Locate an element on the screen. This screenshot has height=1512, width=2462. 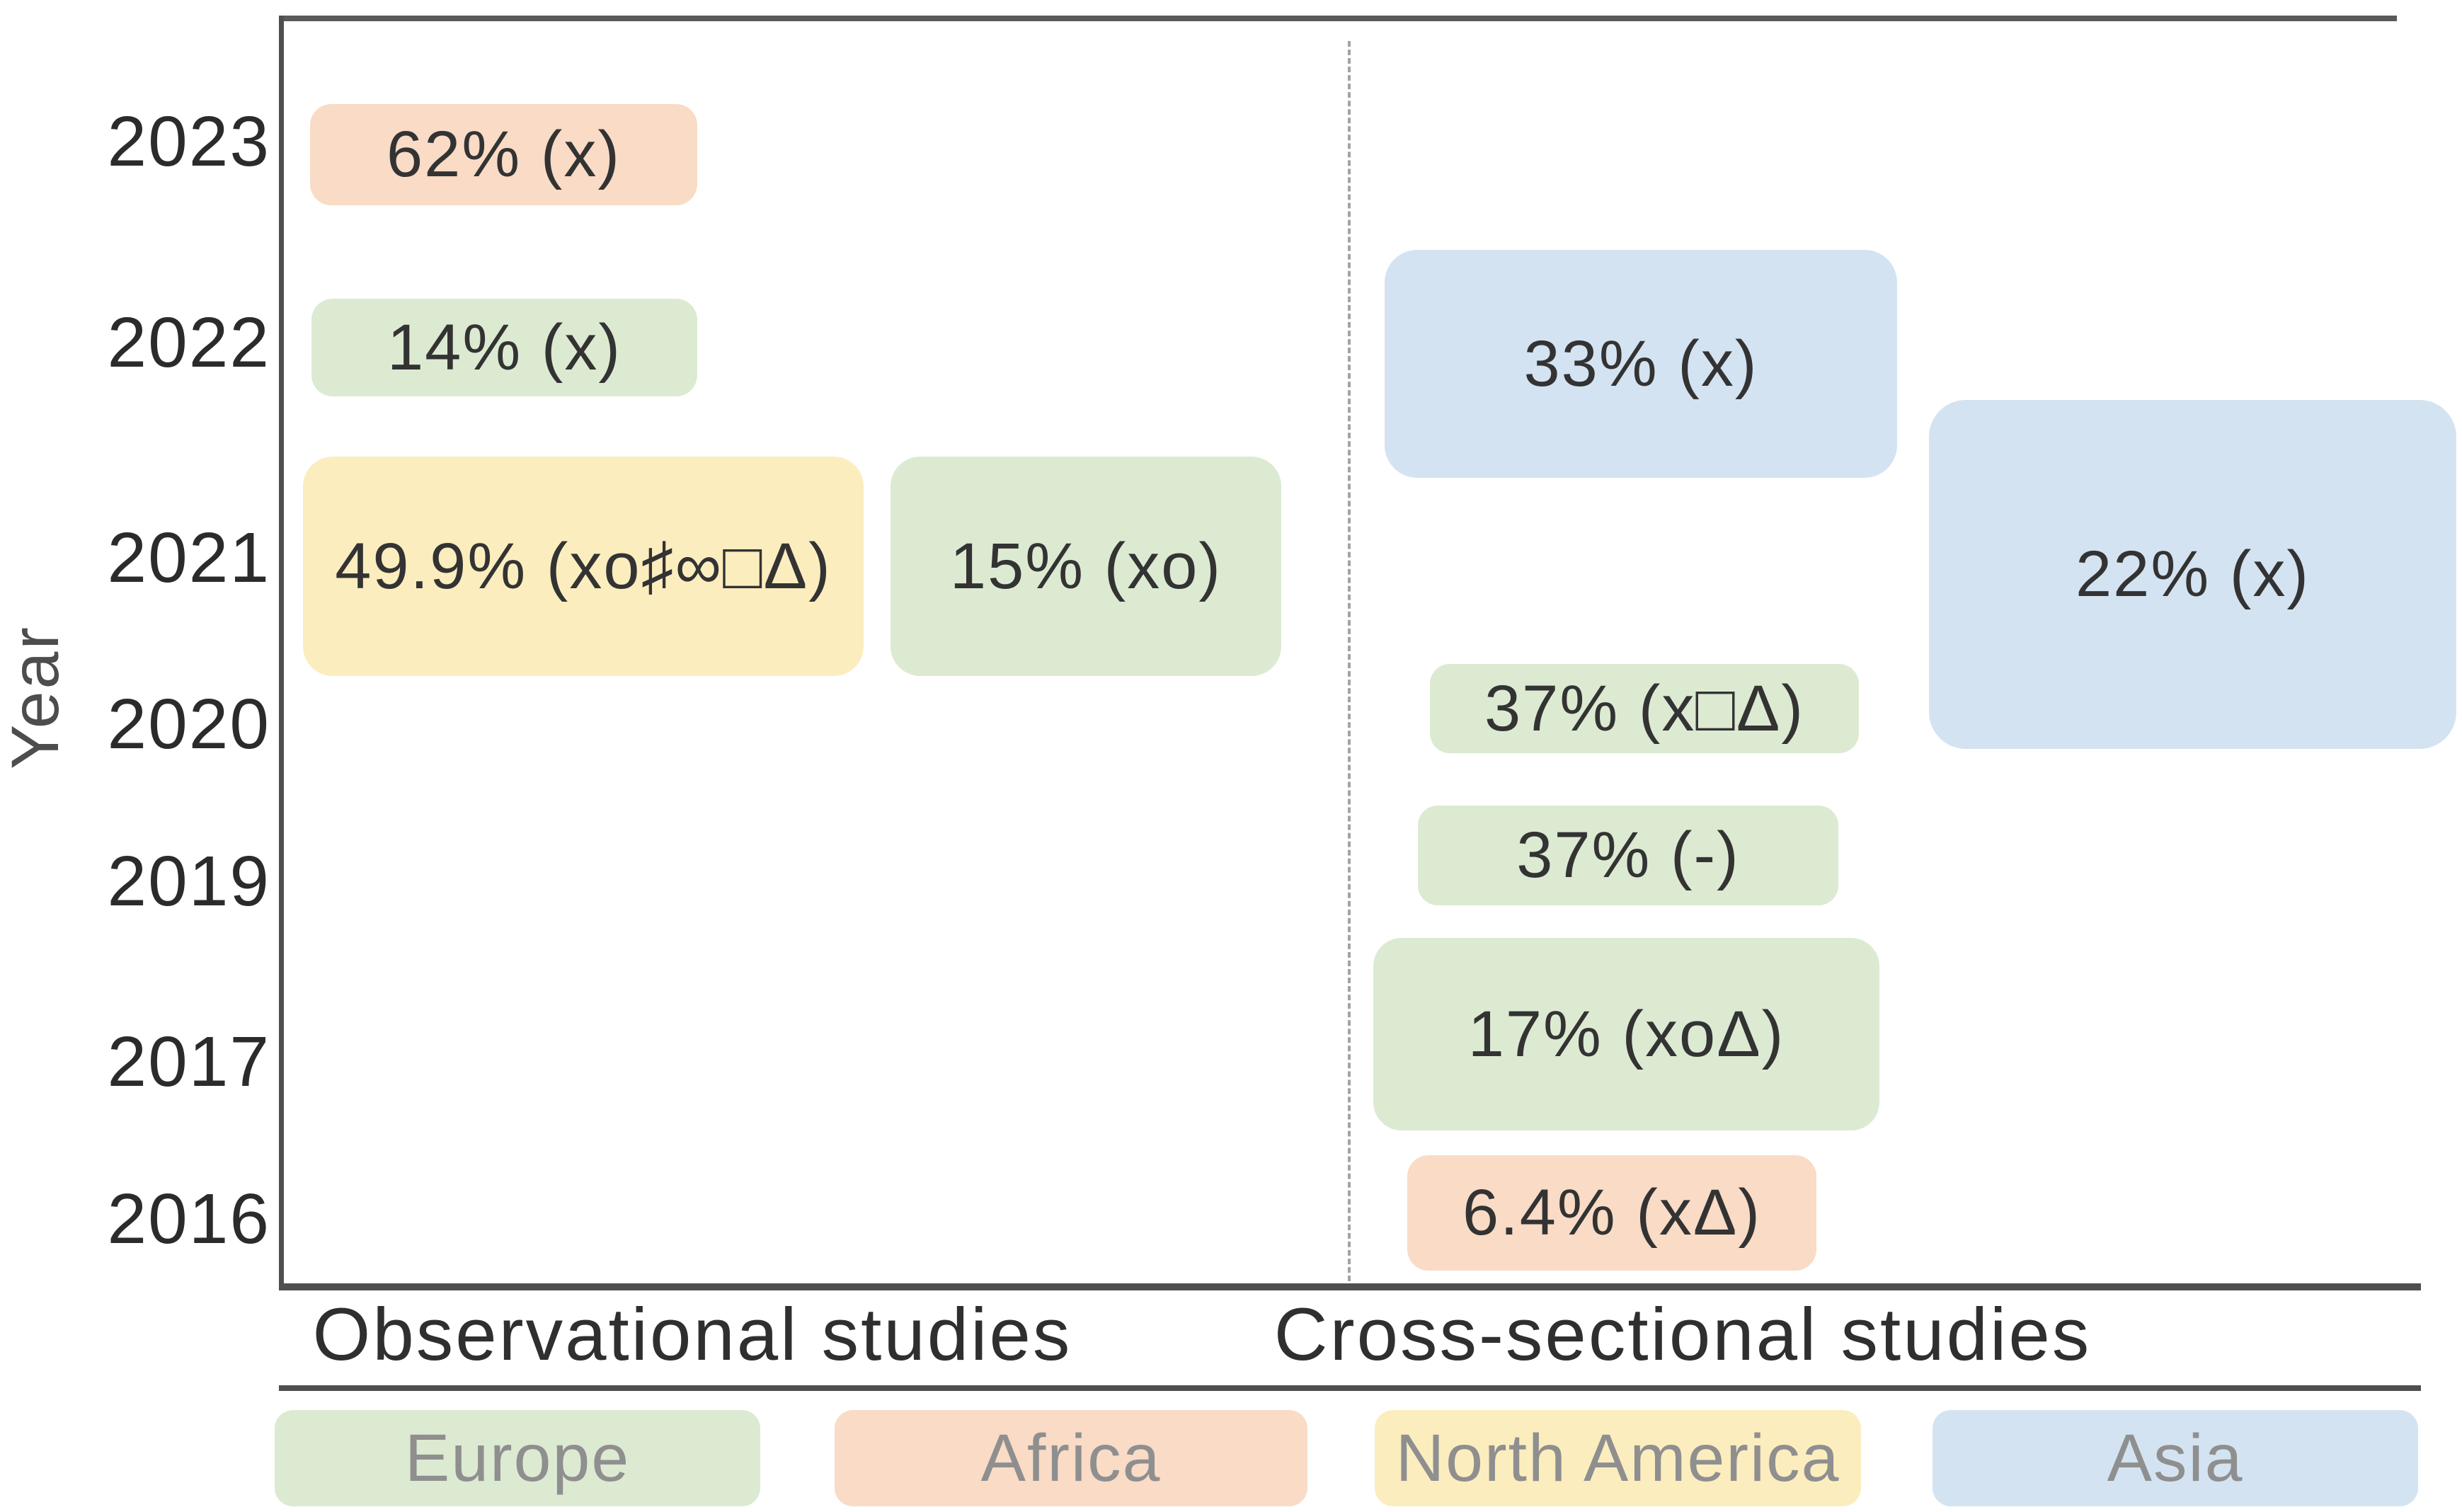
legend-item-europe: Europe is located at coordinates (517, 1458).